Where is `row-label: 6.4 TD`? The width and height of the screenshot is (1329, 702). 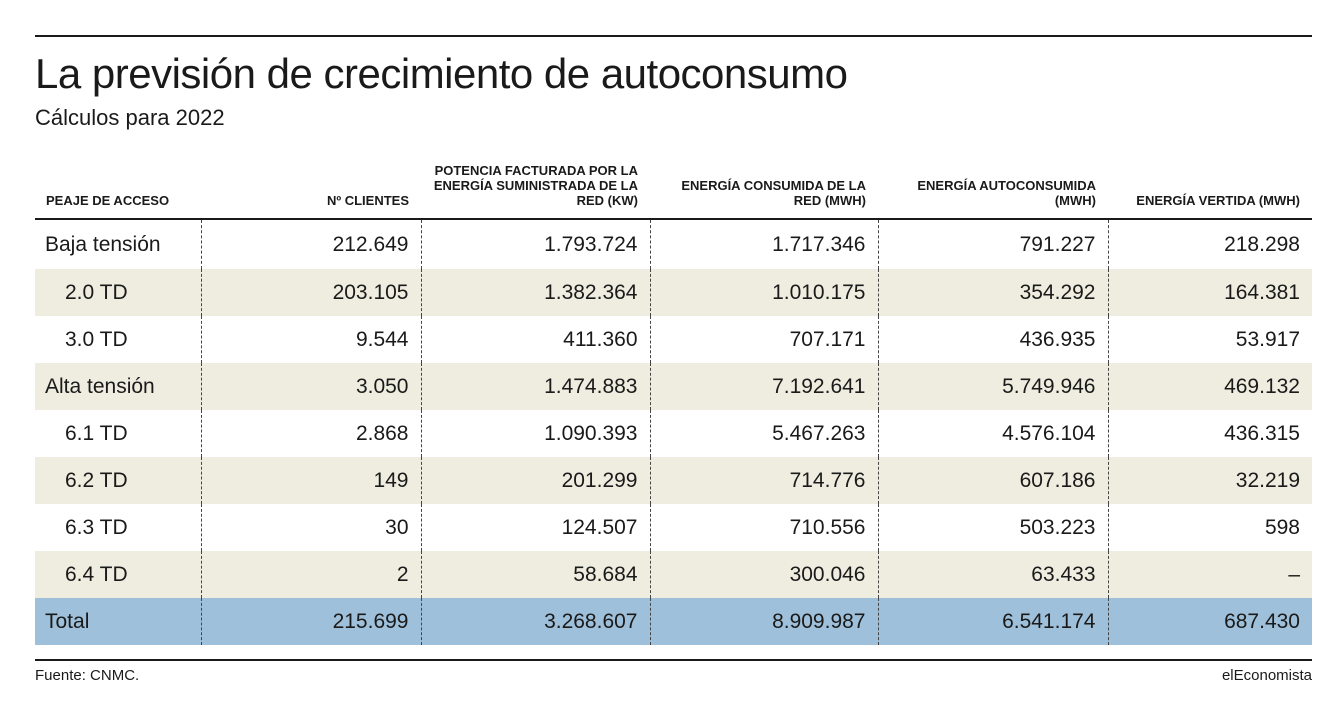 row-label: 6.4 TD is located at coordinates (118, 574).